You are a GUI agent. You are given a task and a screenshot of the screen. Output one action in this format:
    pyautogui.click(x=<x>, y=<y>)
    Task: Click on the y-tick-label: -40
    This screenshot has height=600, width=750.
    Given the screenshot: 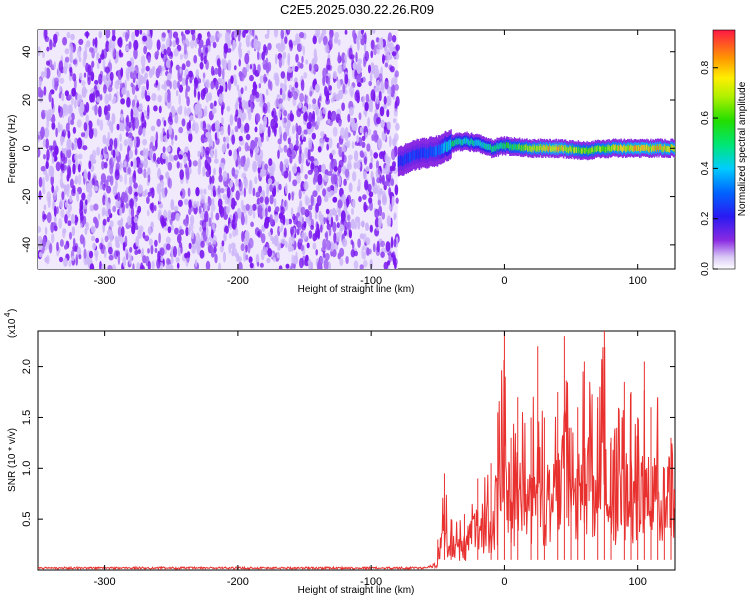 What is the action you would take?
    pyautogui.click(x=27, y=245)
    